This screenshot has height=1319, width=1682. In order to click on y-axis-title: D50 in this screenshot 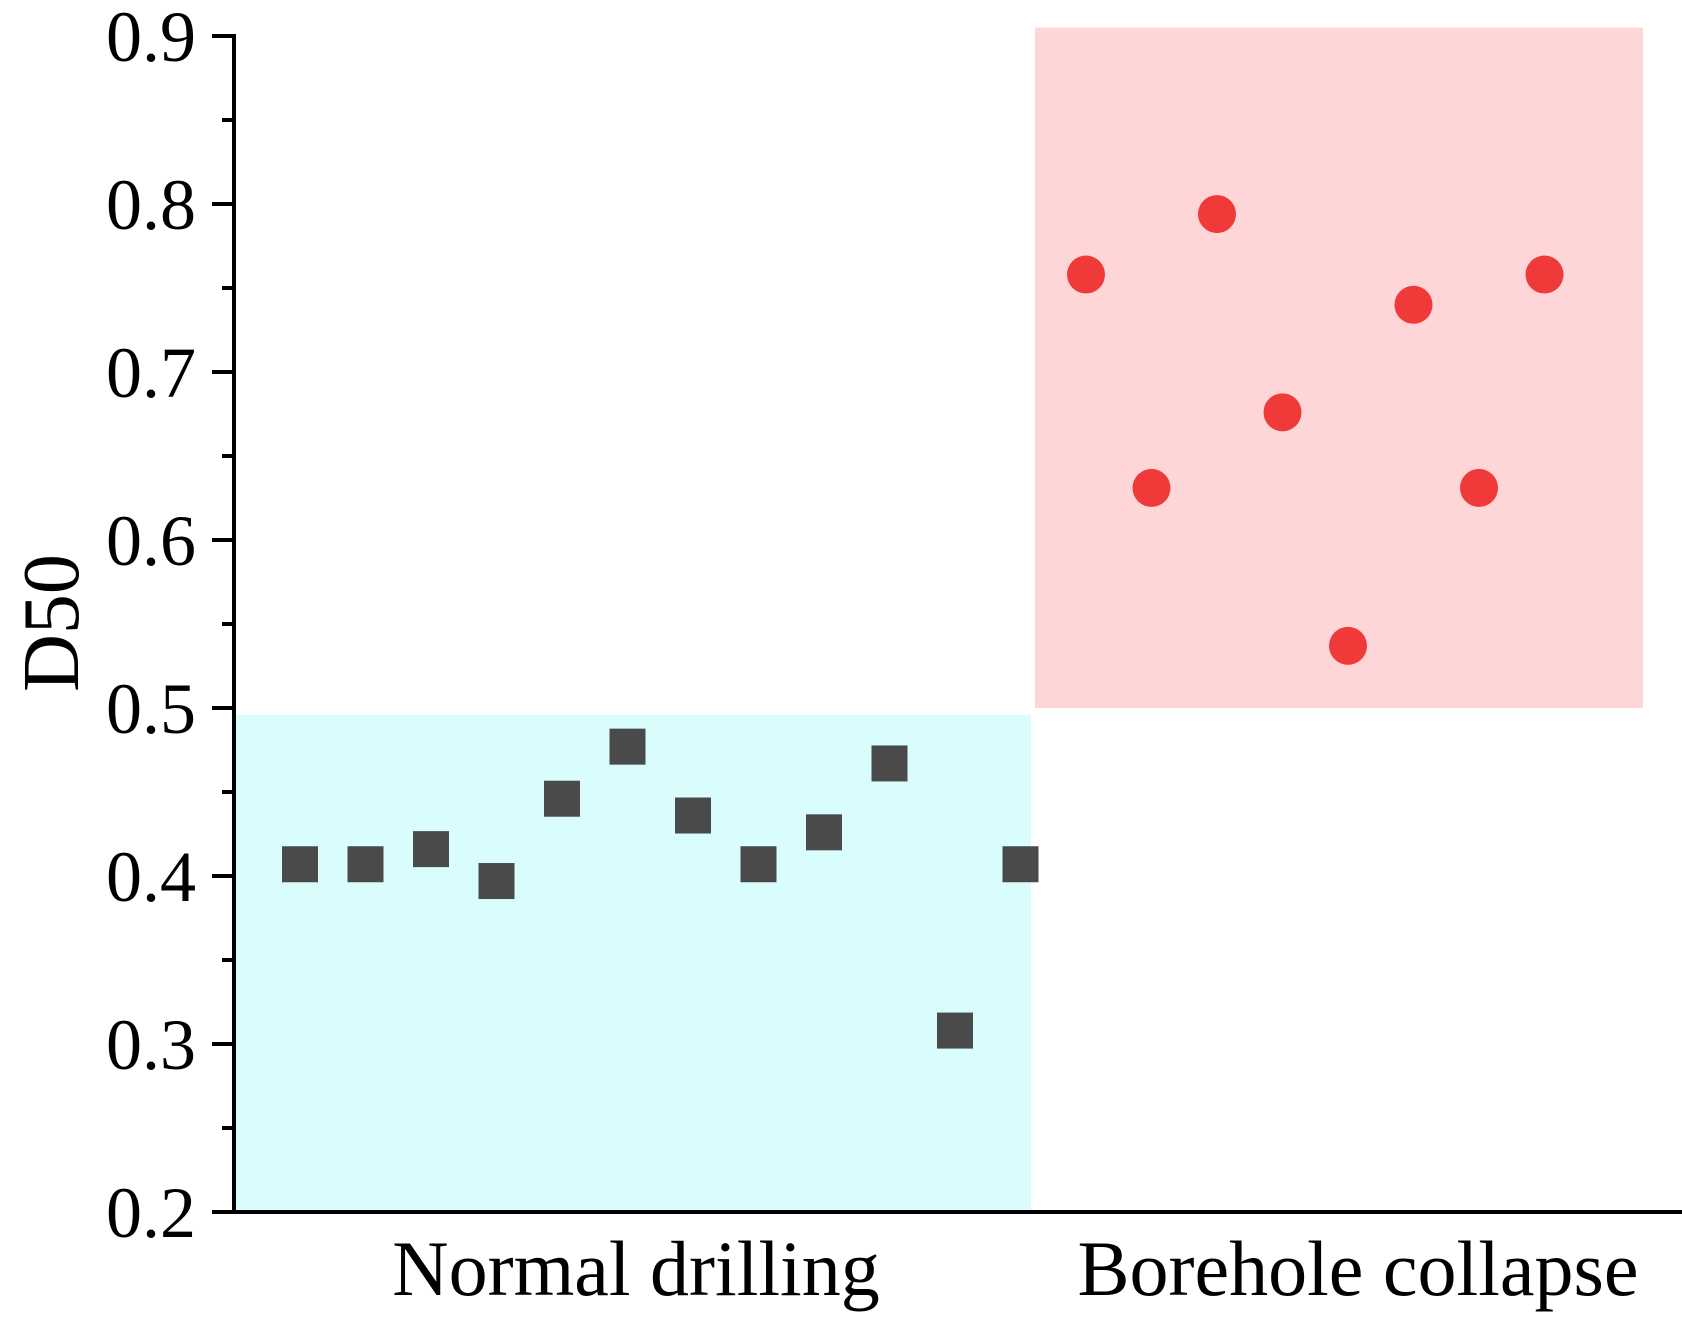, I will do `click(52, 623)`.